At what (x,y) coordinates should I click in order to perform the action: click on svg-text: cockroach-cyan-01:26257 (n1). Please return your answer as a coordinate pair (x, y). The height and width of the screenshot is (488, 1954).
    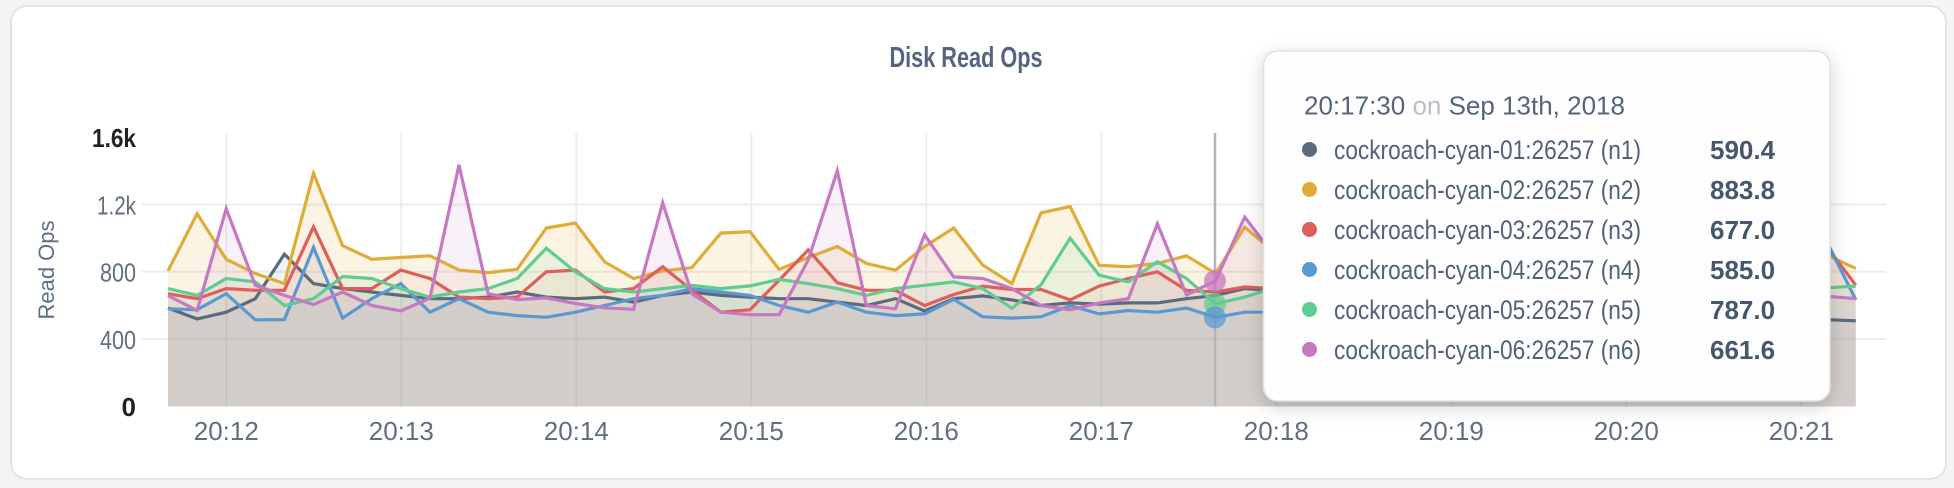
    Looking at the image, I should click on (1487, 150).